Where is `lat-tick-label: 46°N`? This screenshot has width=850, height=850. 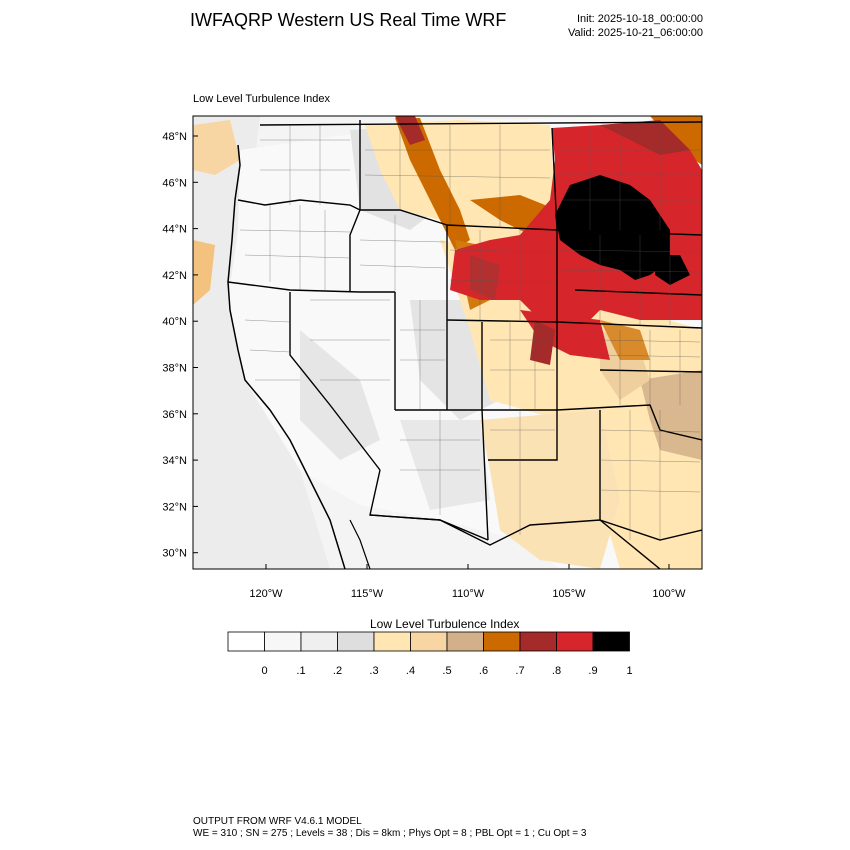 lat-tick-label: 46°N is located at coordinates (174, 183).